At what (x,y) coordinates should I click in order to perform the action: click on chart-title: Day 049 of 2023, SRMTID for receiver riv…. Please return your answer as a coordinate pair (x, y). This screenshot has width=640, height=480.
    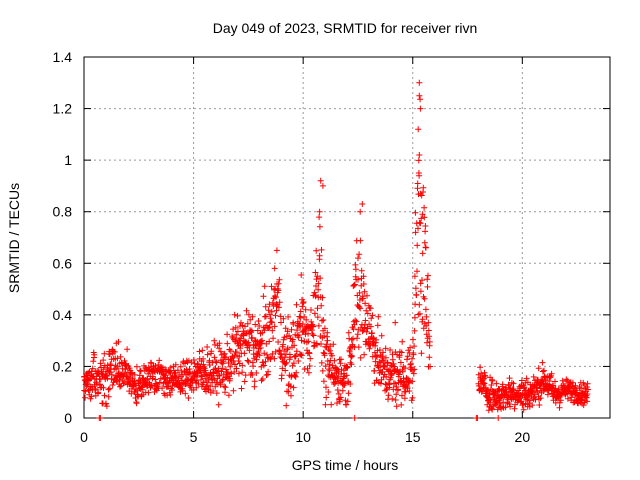
    Looking at the image, I should click on (345, 28).